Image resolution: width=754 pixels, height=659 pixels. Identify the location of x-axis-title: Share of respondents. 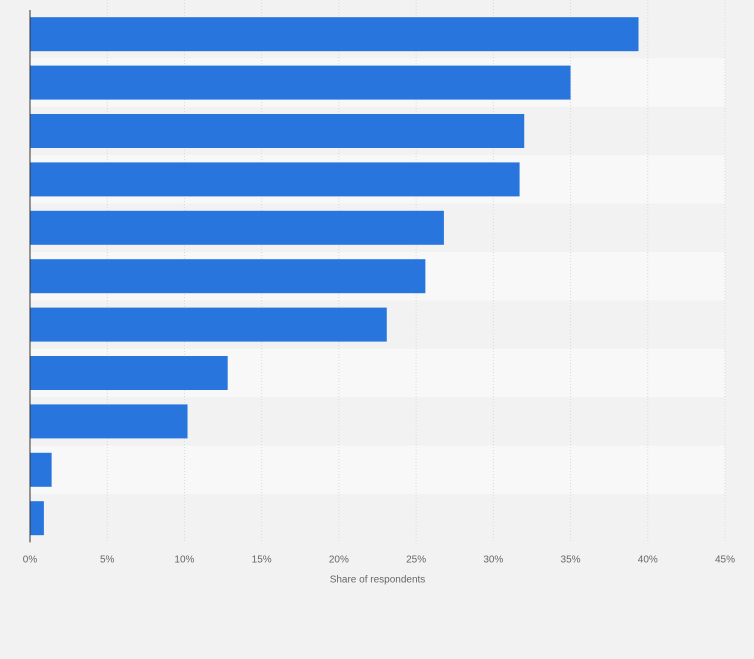
(378, 579).